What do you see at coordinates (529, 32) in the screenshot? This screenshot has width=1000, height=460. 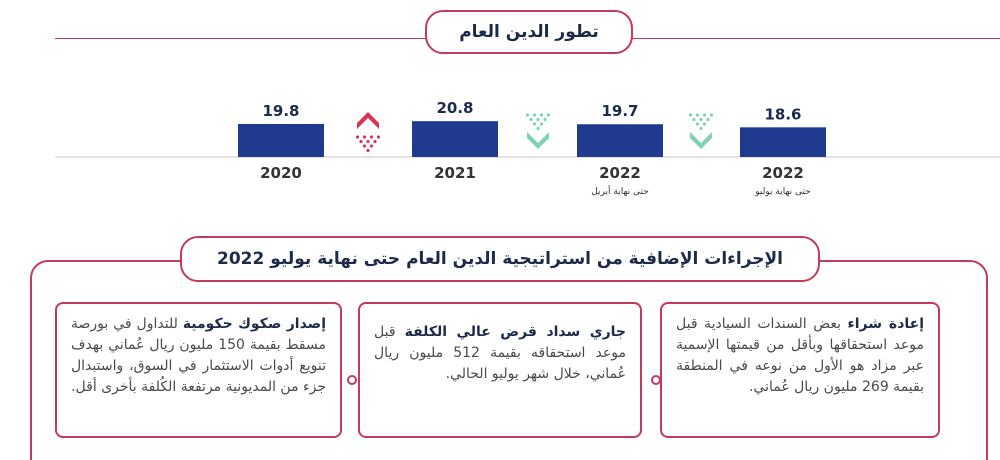 I see `chart-title: تطور الدين العام` at bounding box center [529, 32].